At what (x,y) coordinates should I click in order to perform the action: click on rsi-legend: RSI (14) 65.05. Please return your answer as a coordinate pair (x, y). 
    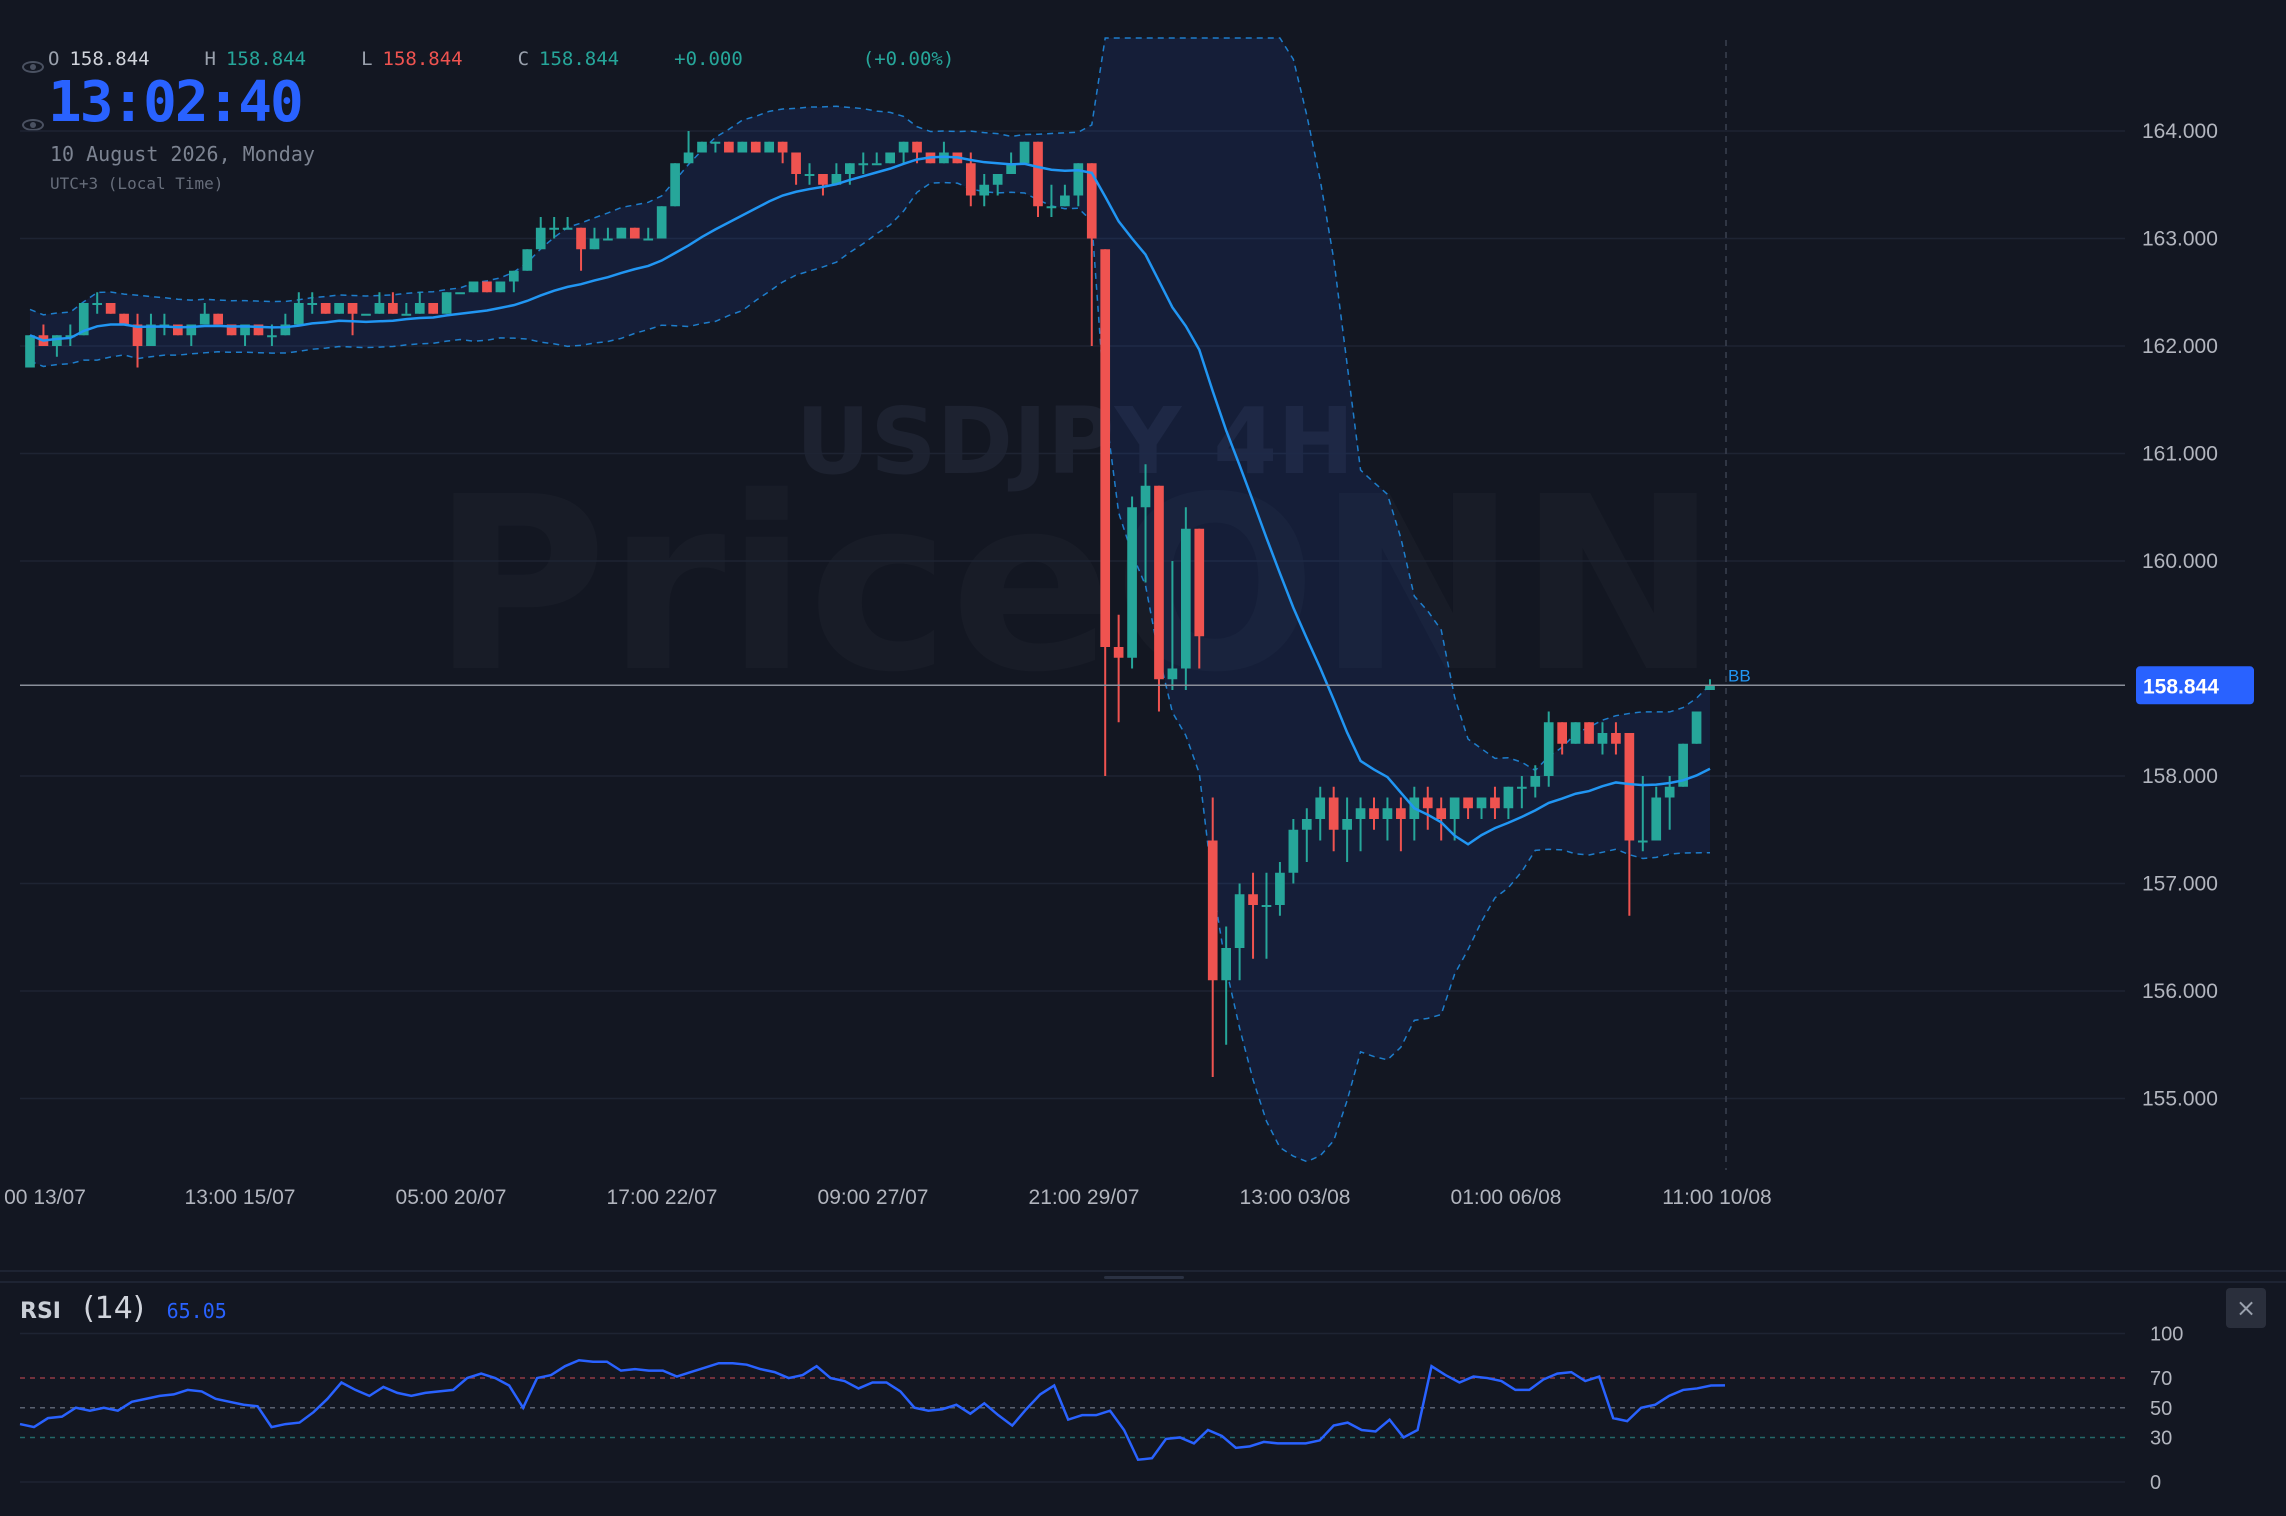
    Looking at the image, I should click on (123, 1308).